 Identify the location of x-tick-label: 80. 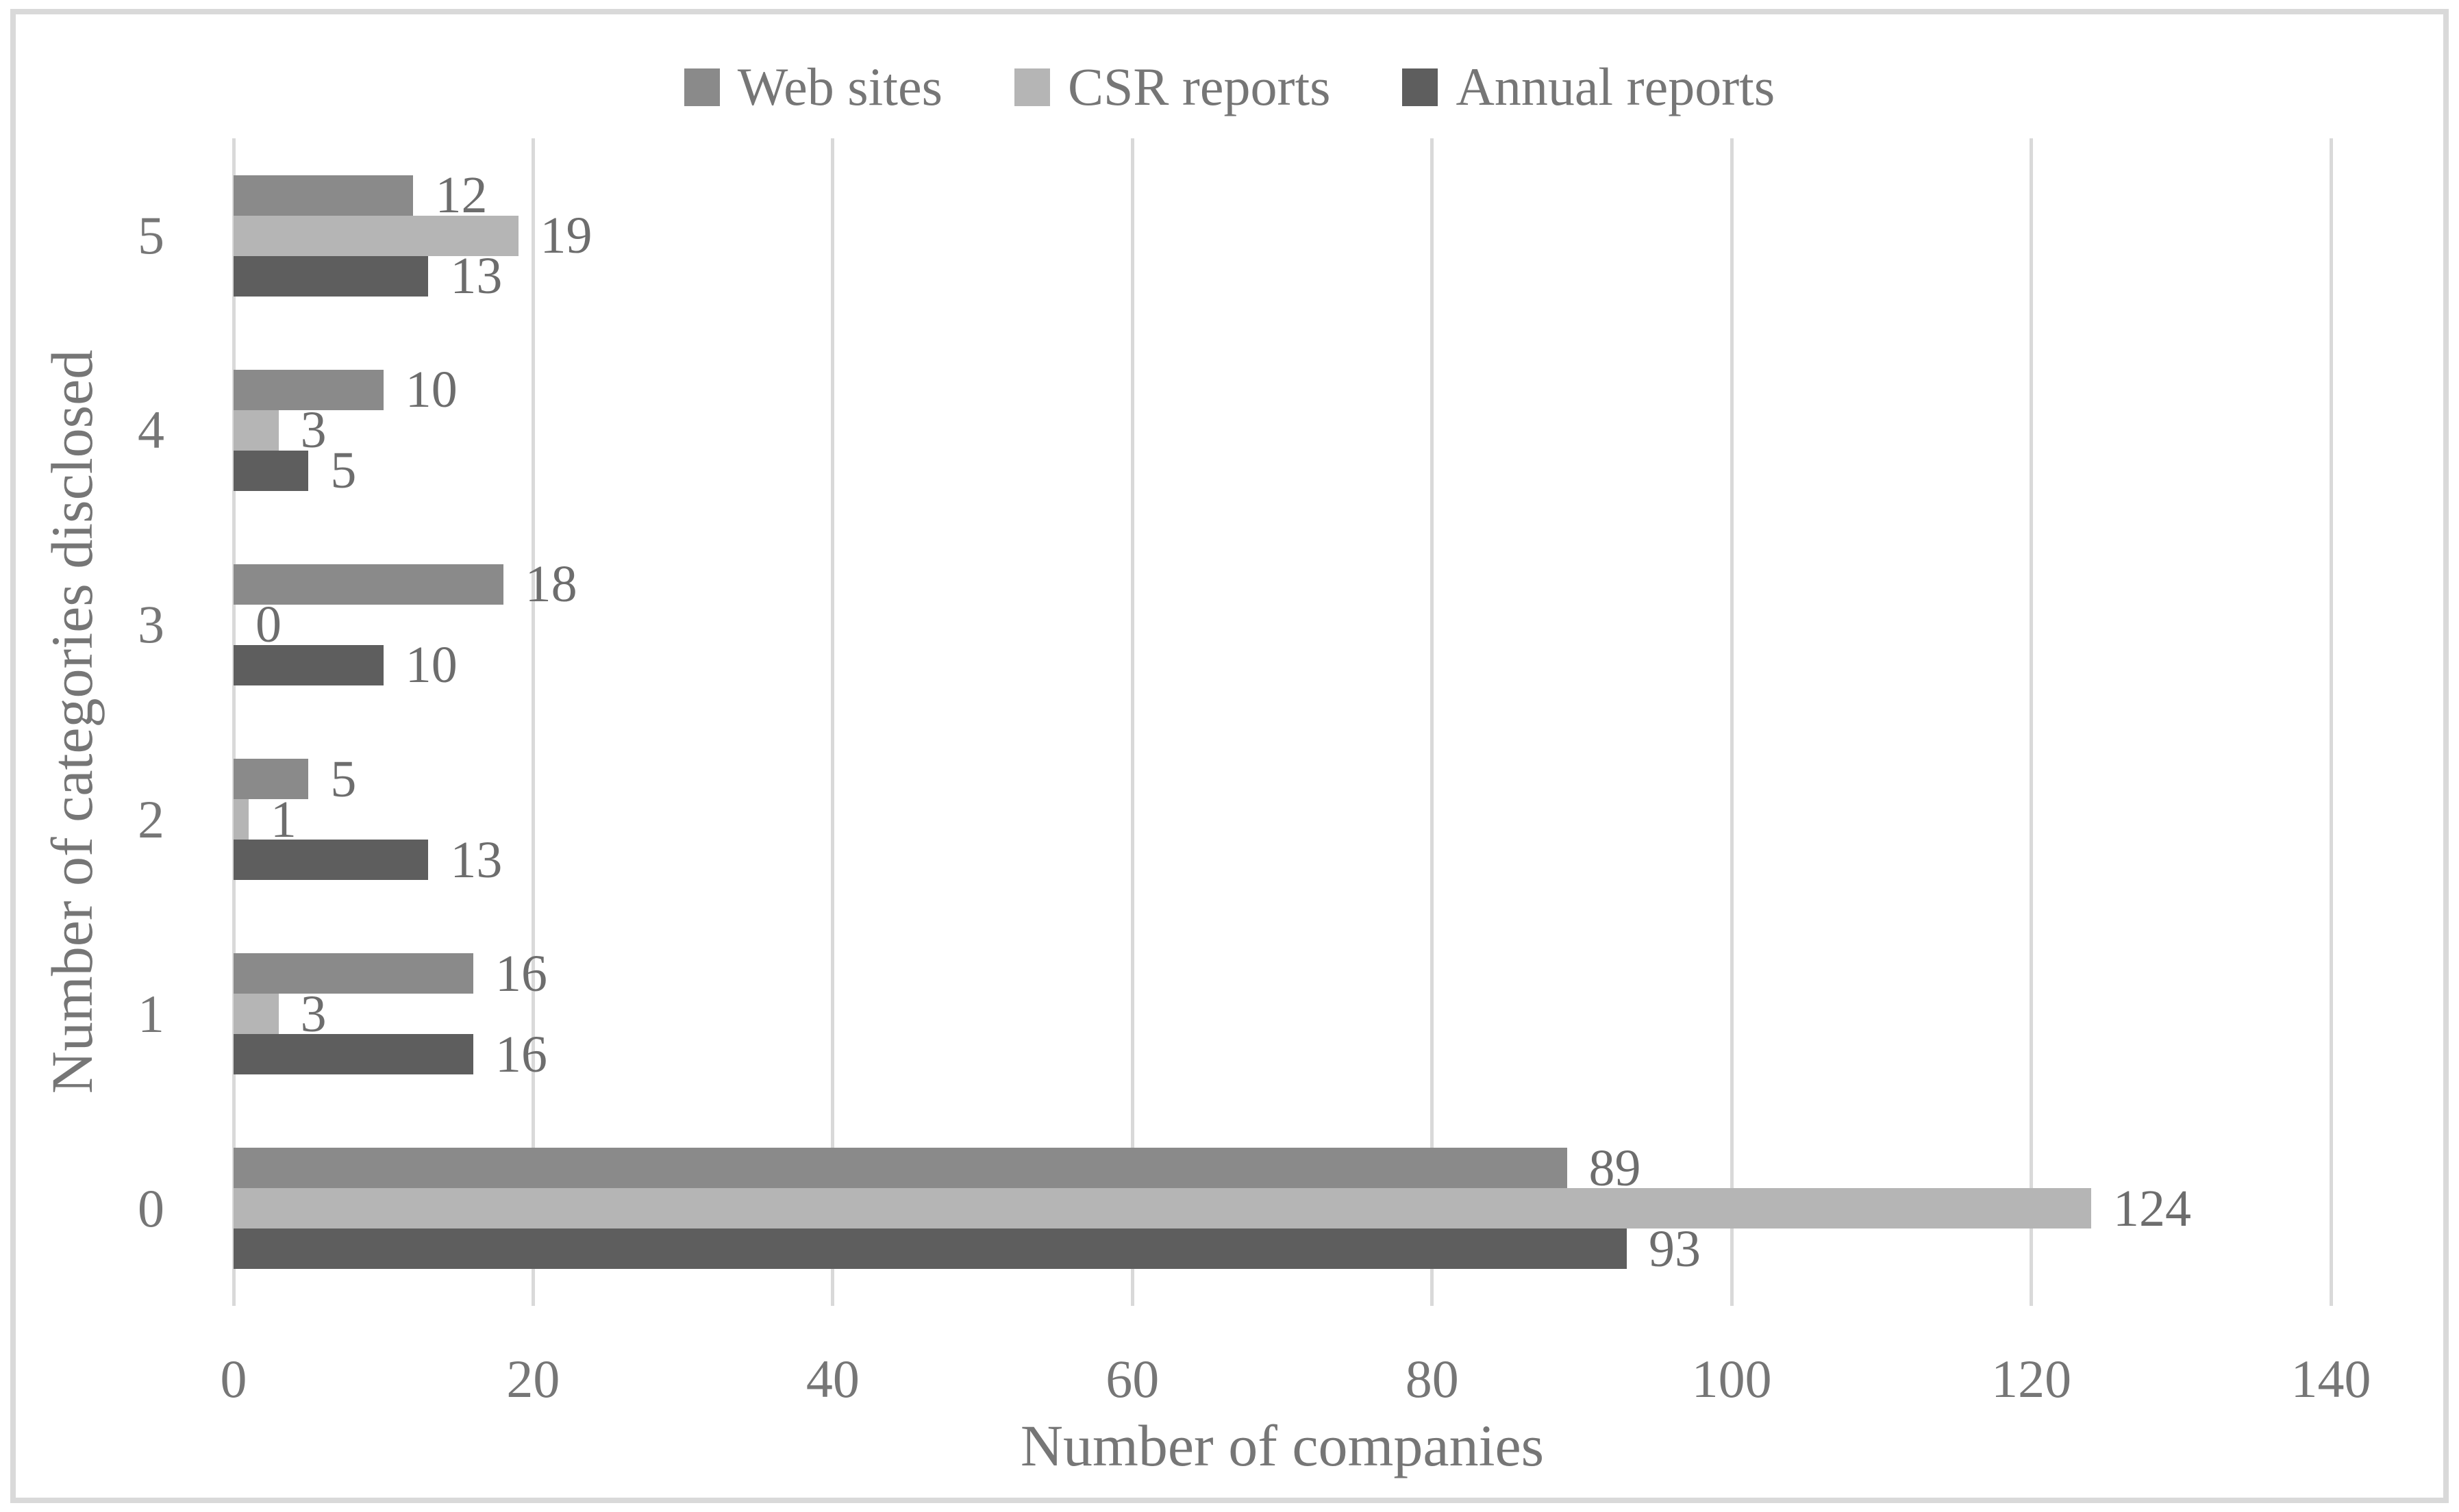
(1432, 1379).